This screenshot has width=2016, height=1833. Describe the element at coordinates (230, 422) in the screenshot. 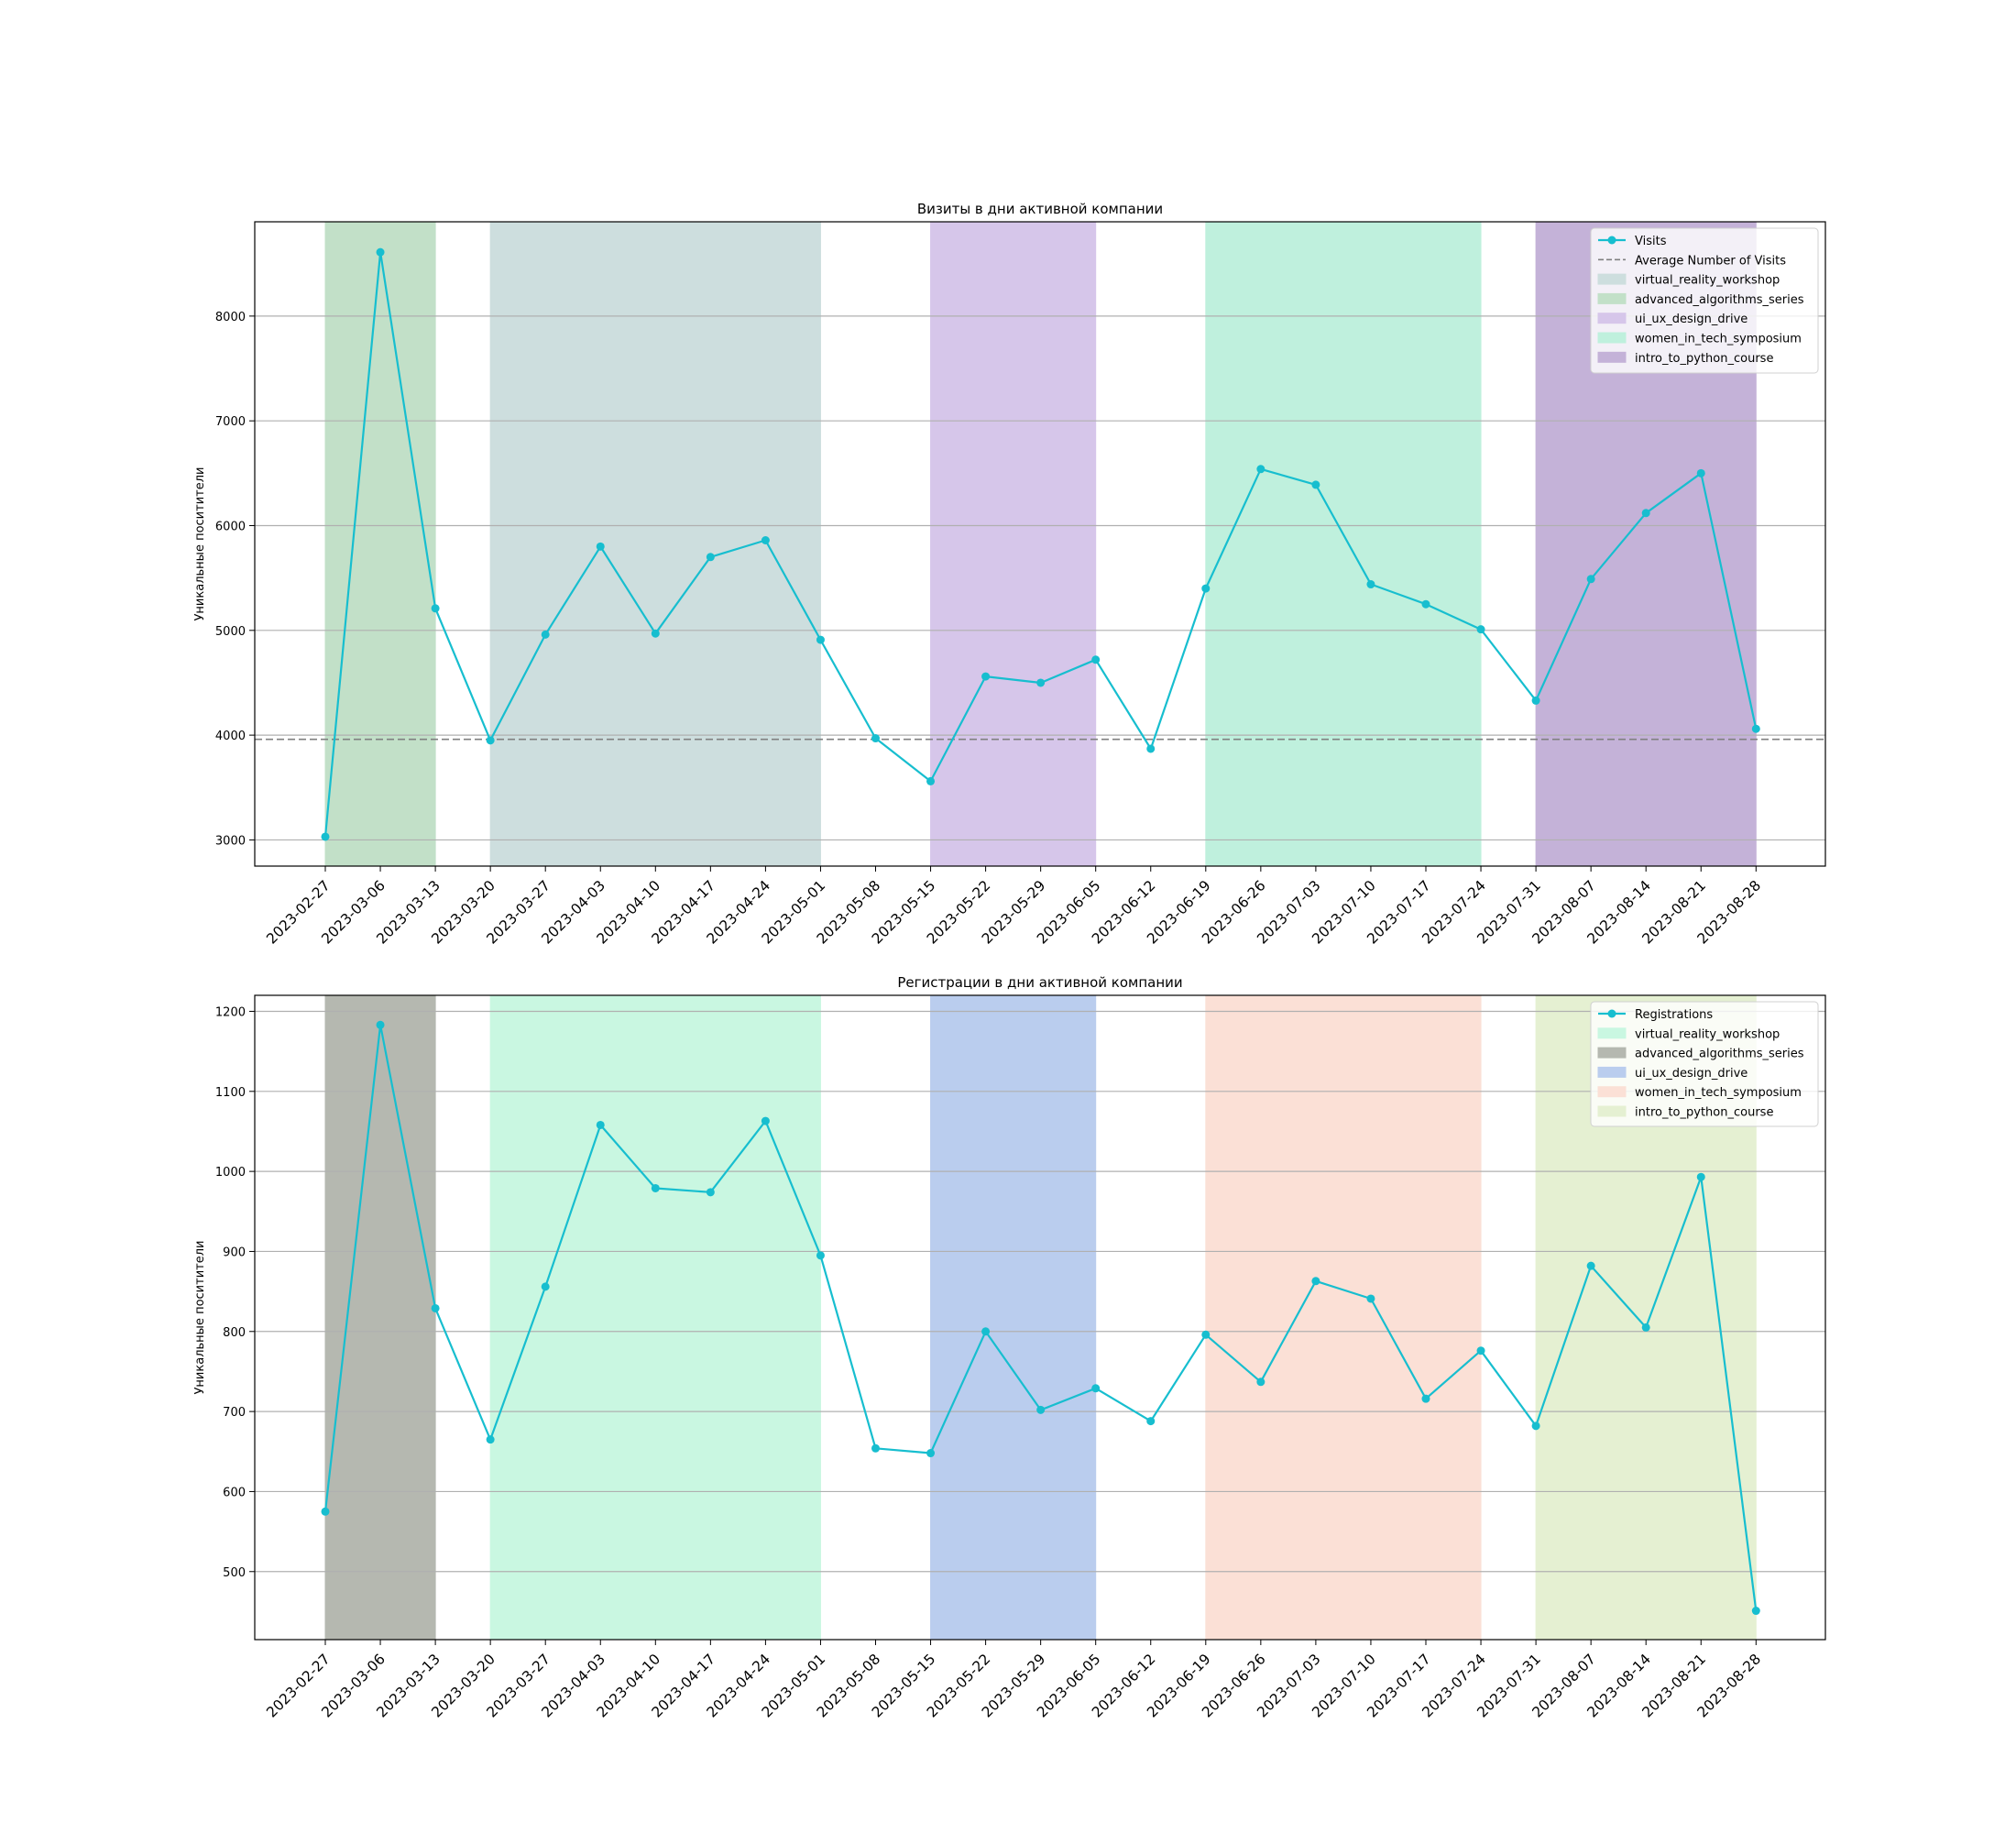

I see `y-tick-label: 7000` at that location.